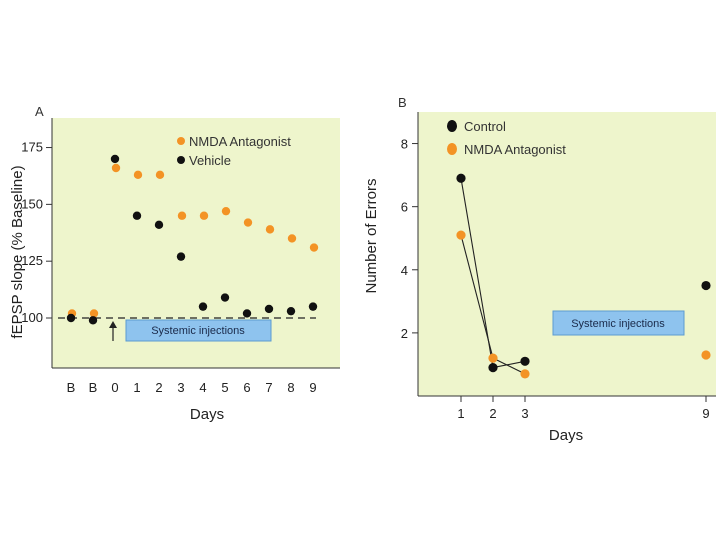 The image size is (720, 540). What do you see at coordinates (158, 387) in the screenshot?
I see `panel-a-x-tick-label: 2` at bounding box center [158, 387].